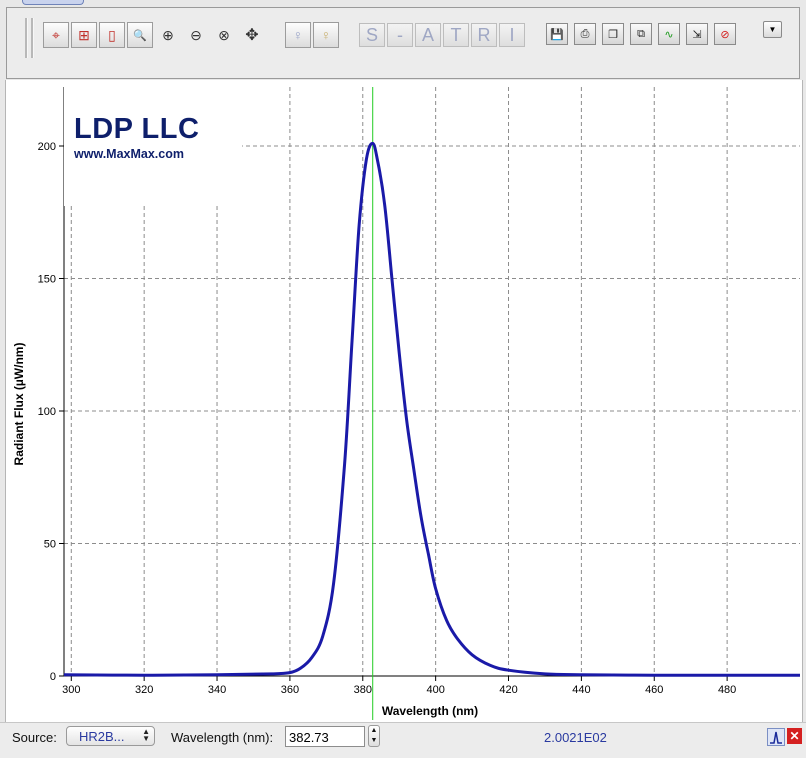 This screenshot has height=758, width=806. Describe the element at coordinates (53, 2) in the screenshot. I see `top-tab` at that location.